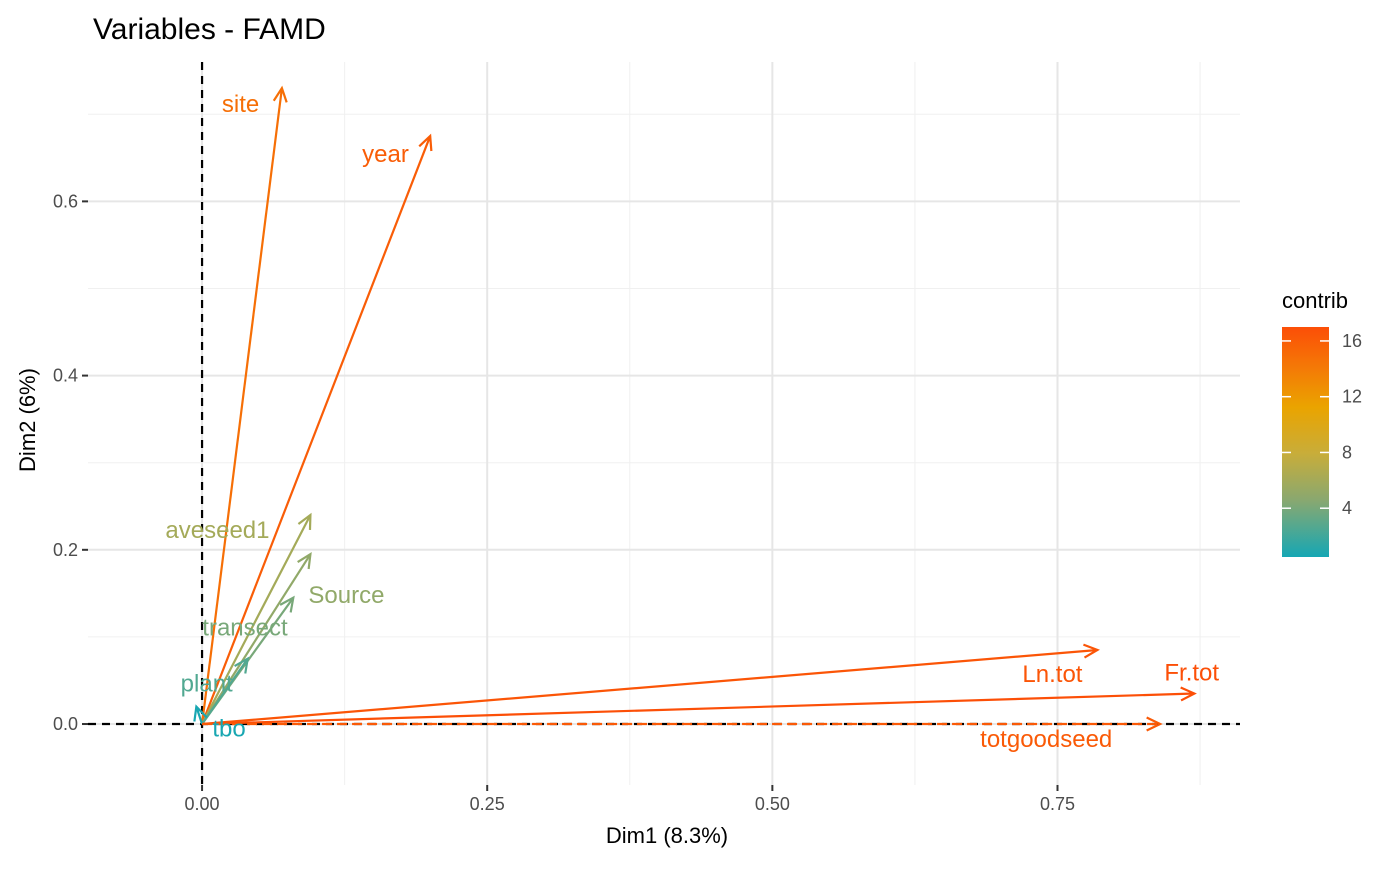 The image size is (1400, 870). What do you see at coordinates (667, 835) in the screenshot?
I see `x-axis-title: Dim1 (8.3%)` at bounding box center [667, 835].